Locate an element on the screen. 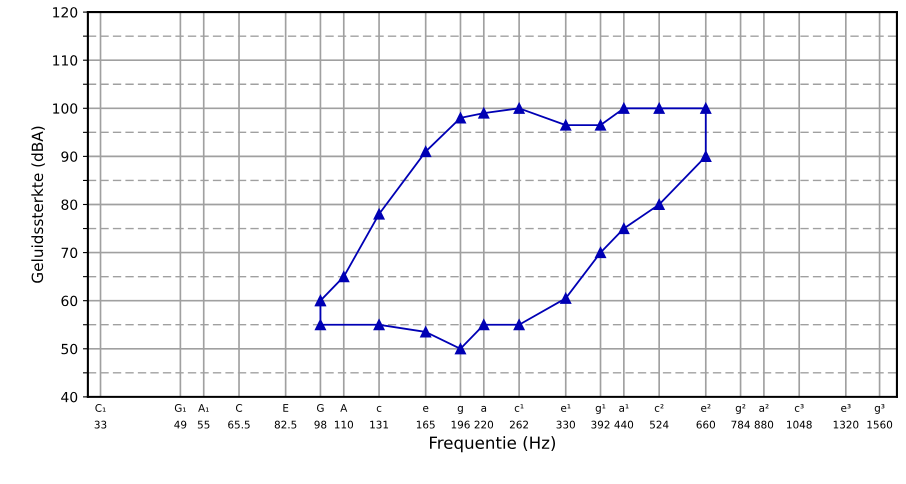  text: a² is located at coordinates (764, 408).